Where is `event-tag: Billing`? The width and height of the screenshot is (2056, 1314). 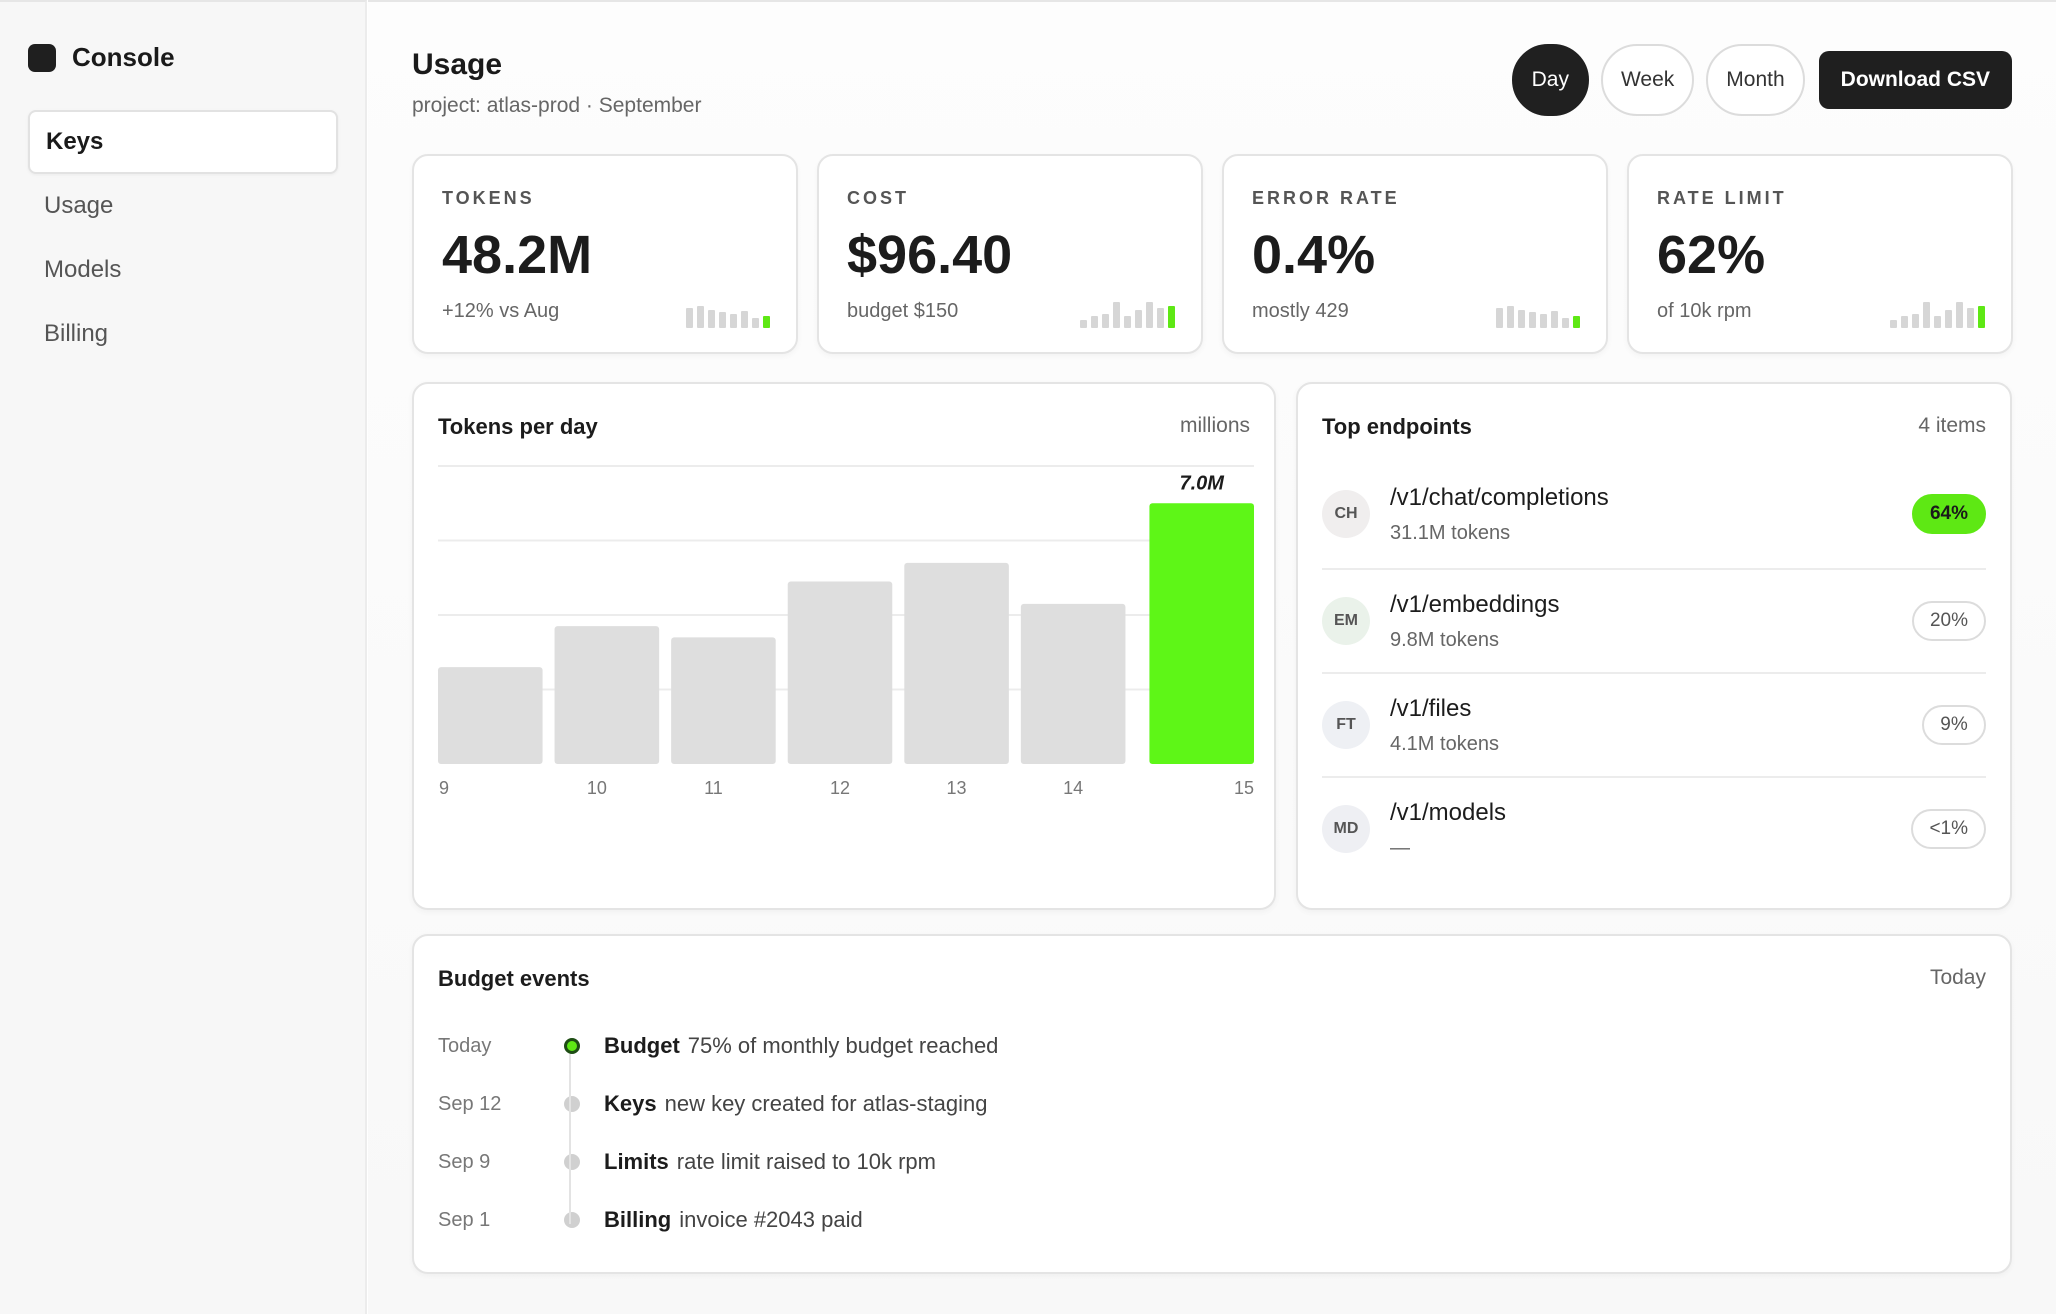 event-tag: Billing is located at coordinates (638, 1219).